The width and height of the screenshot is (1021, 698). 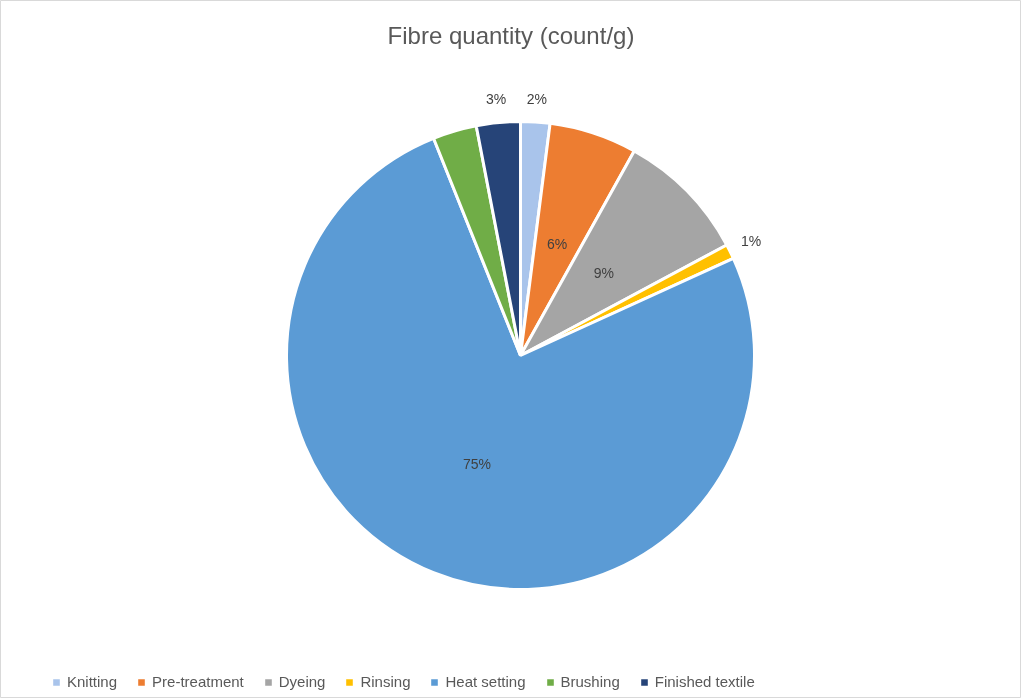 What do you see at coordinates (485, 681) in the screenshot?
I see `legend-label: Heat setting` at bounding box center [485, 681].